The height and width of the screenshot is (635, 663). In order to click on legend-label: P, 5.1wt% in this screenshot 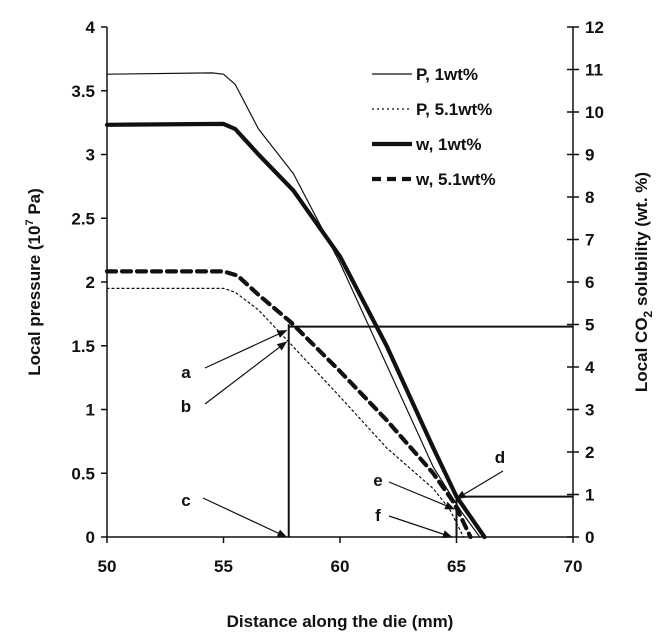, I will do `click(454, 109)`.